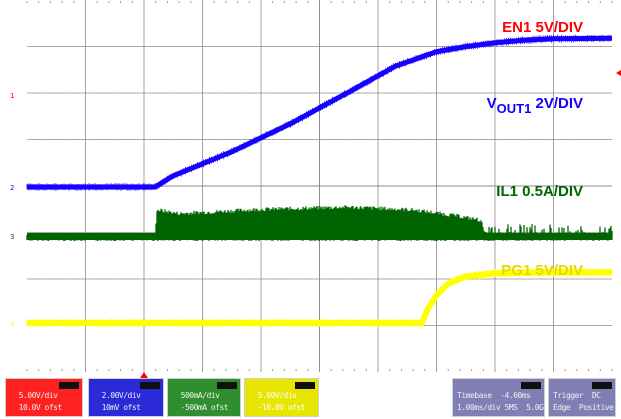 Image resolution: width=621 pixels, height=419 pixels. I want to click on channel-4-readout: 5.00V/div -10.0V ofst, so click(281, 397).